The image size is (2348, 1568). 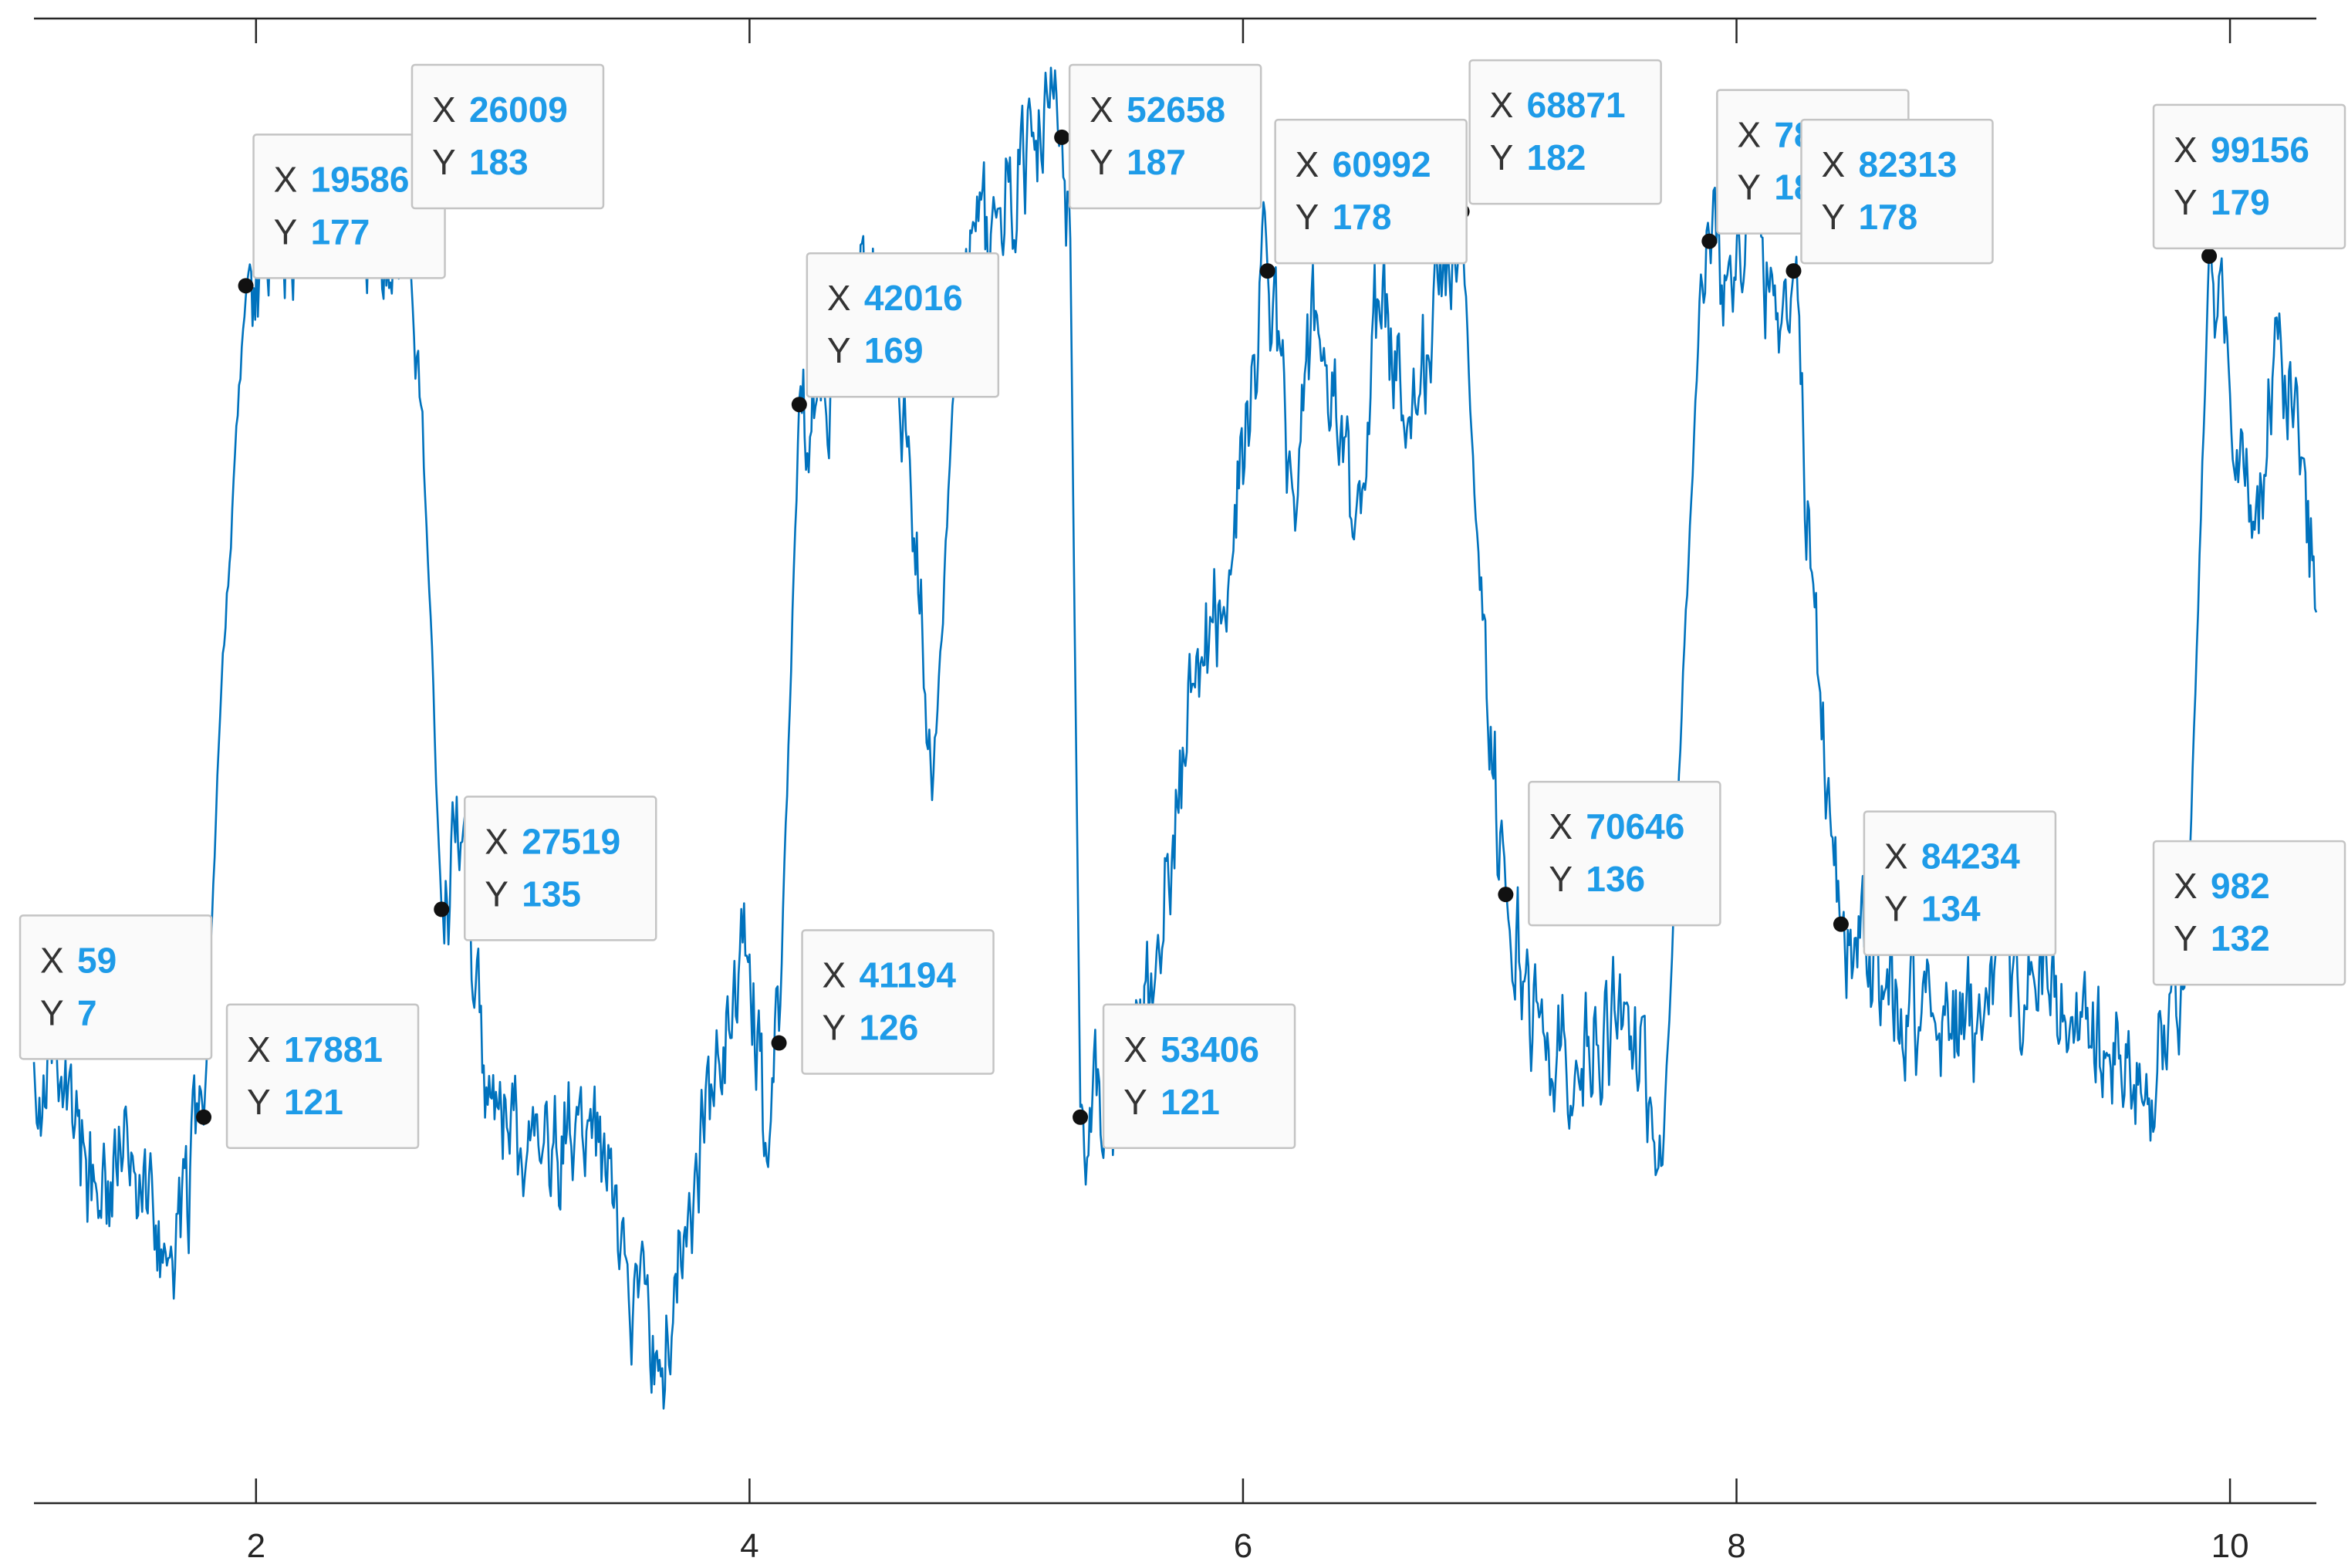 I want to click on datatip: X 82313 Y 178, so click(x=1897, y=191).